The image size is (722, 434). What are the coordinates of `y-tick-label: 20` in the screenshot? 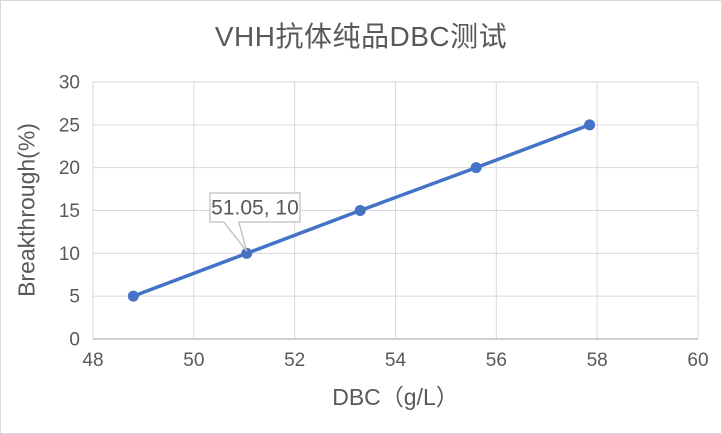 It's located at (69, 168).